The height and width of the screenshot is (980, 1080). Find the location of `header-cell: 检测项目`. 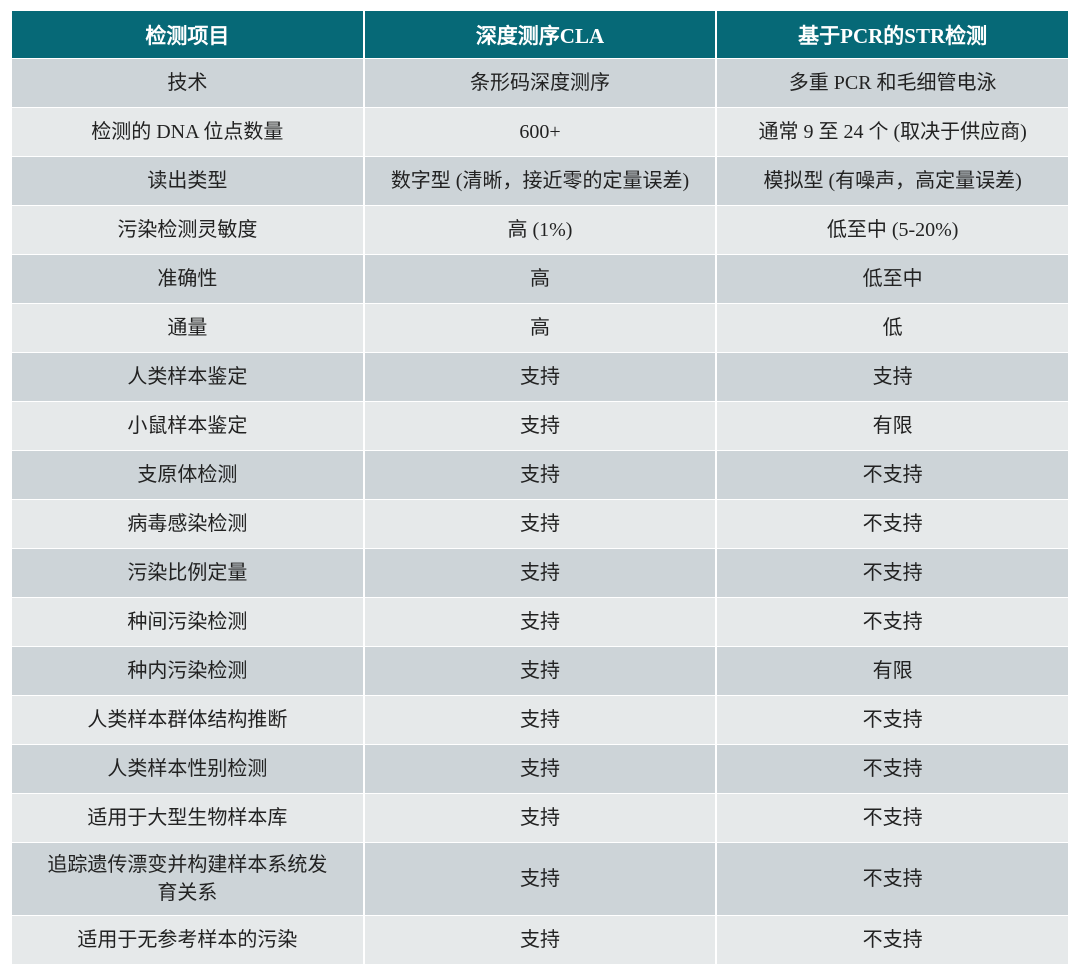

header-cell: 检测项目 is located at coordinates (187, 34).